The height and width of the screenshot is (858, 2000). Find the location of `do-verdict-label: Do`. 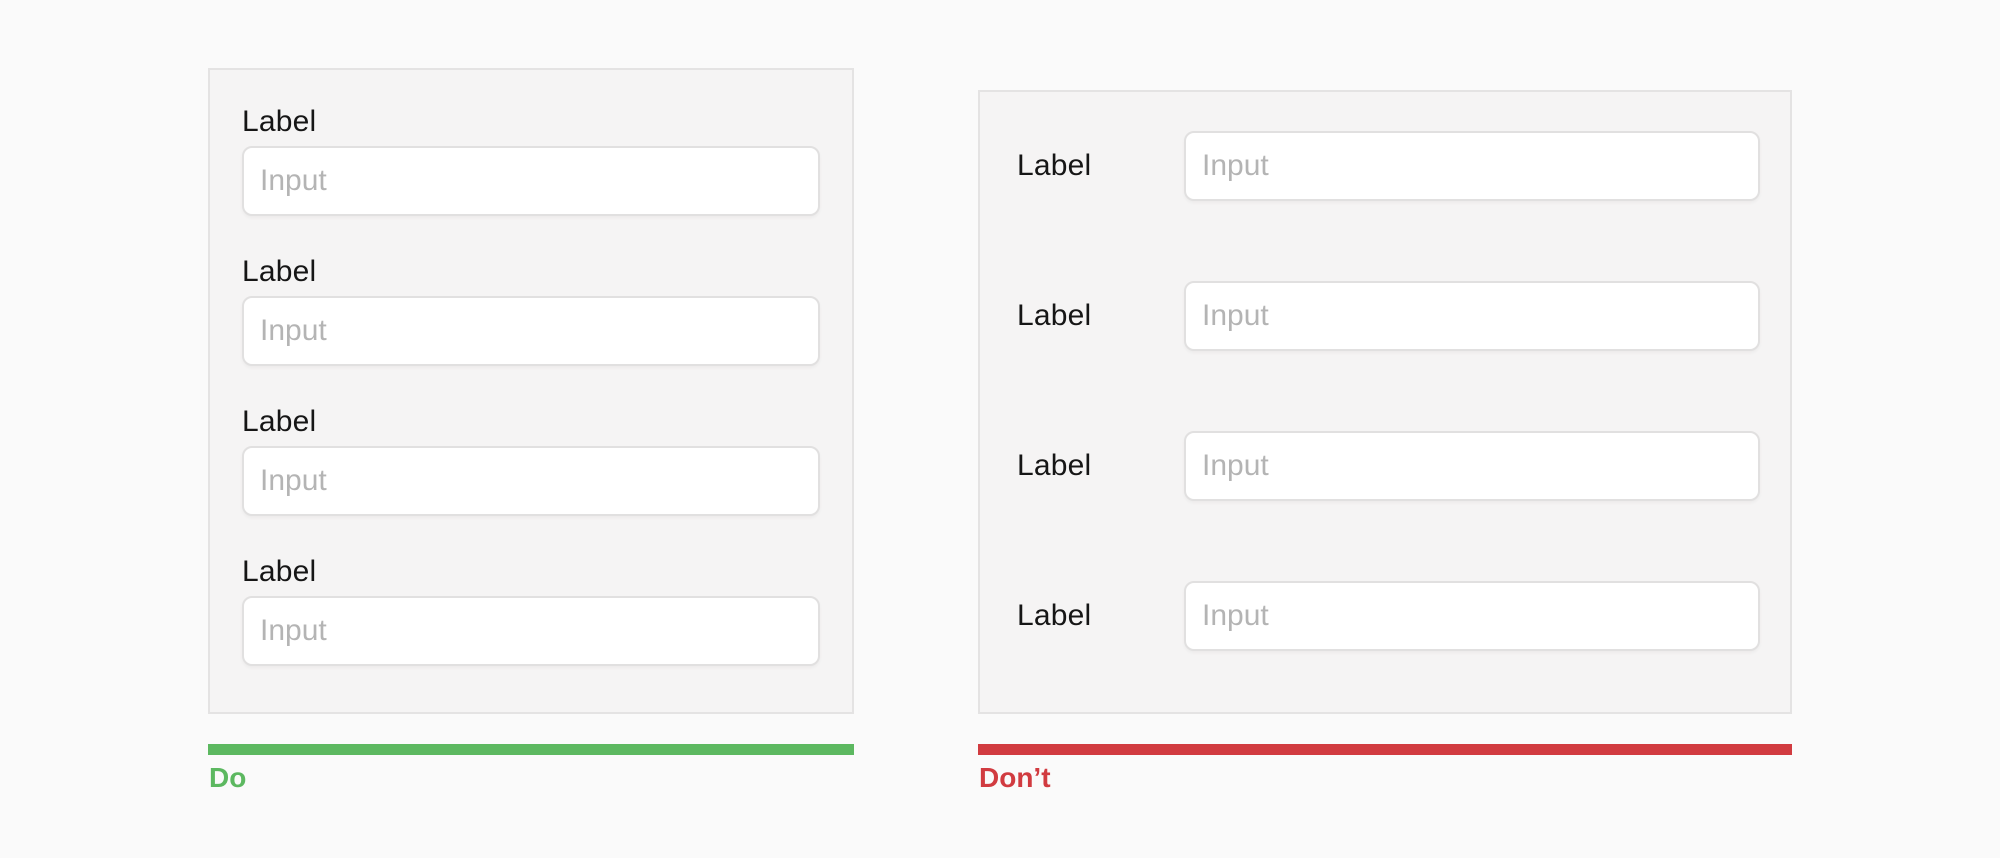

do-verdict-label: Do is located at coordinates (228, 777).